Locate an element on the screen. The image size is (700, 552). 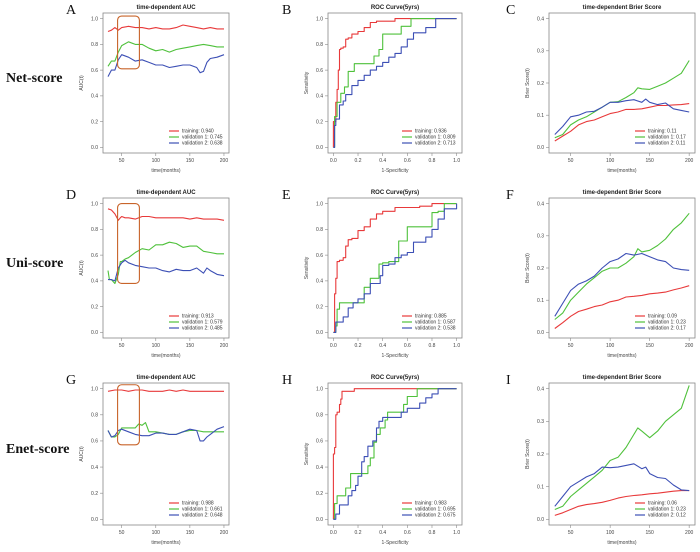
x-tick-label-d: 150 is located at coordinates (190, 346).